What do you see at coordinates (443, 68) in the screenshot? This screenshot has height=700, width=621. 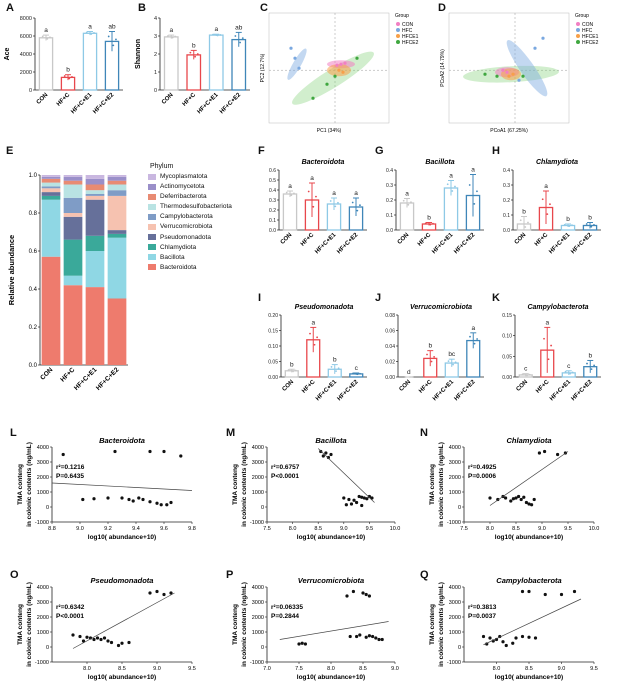 I see `y-axis-label: PCoA2 (14.79%)` at bounding box center [443, 68].